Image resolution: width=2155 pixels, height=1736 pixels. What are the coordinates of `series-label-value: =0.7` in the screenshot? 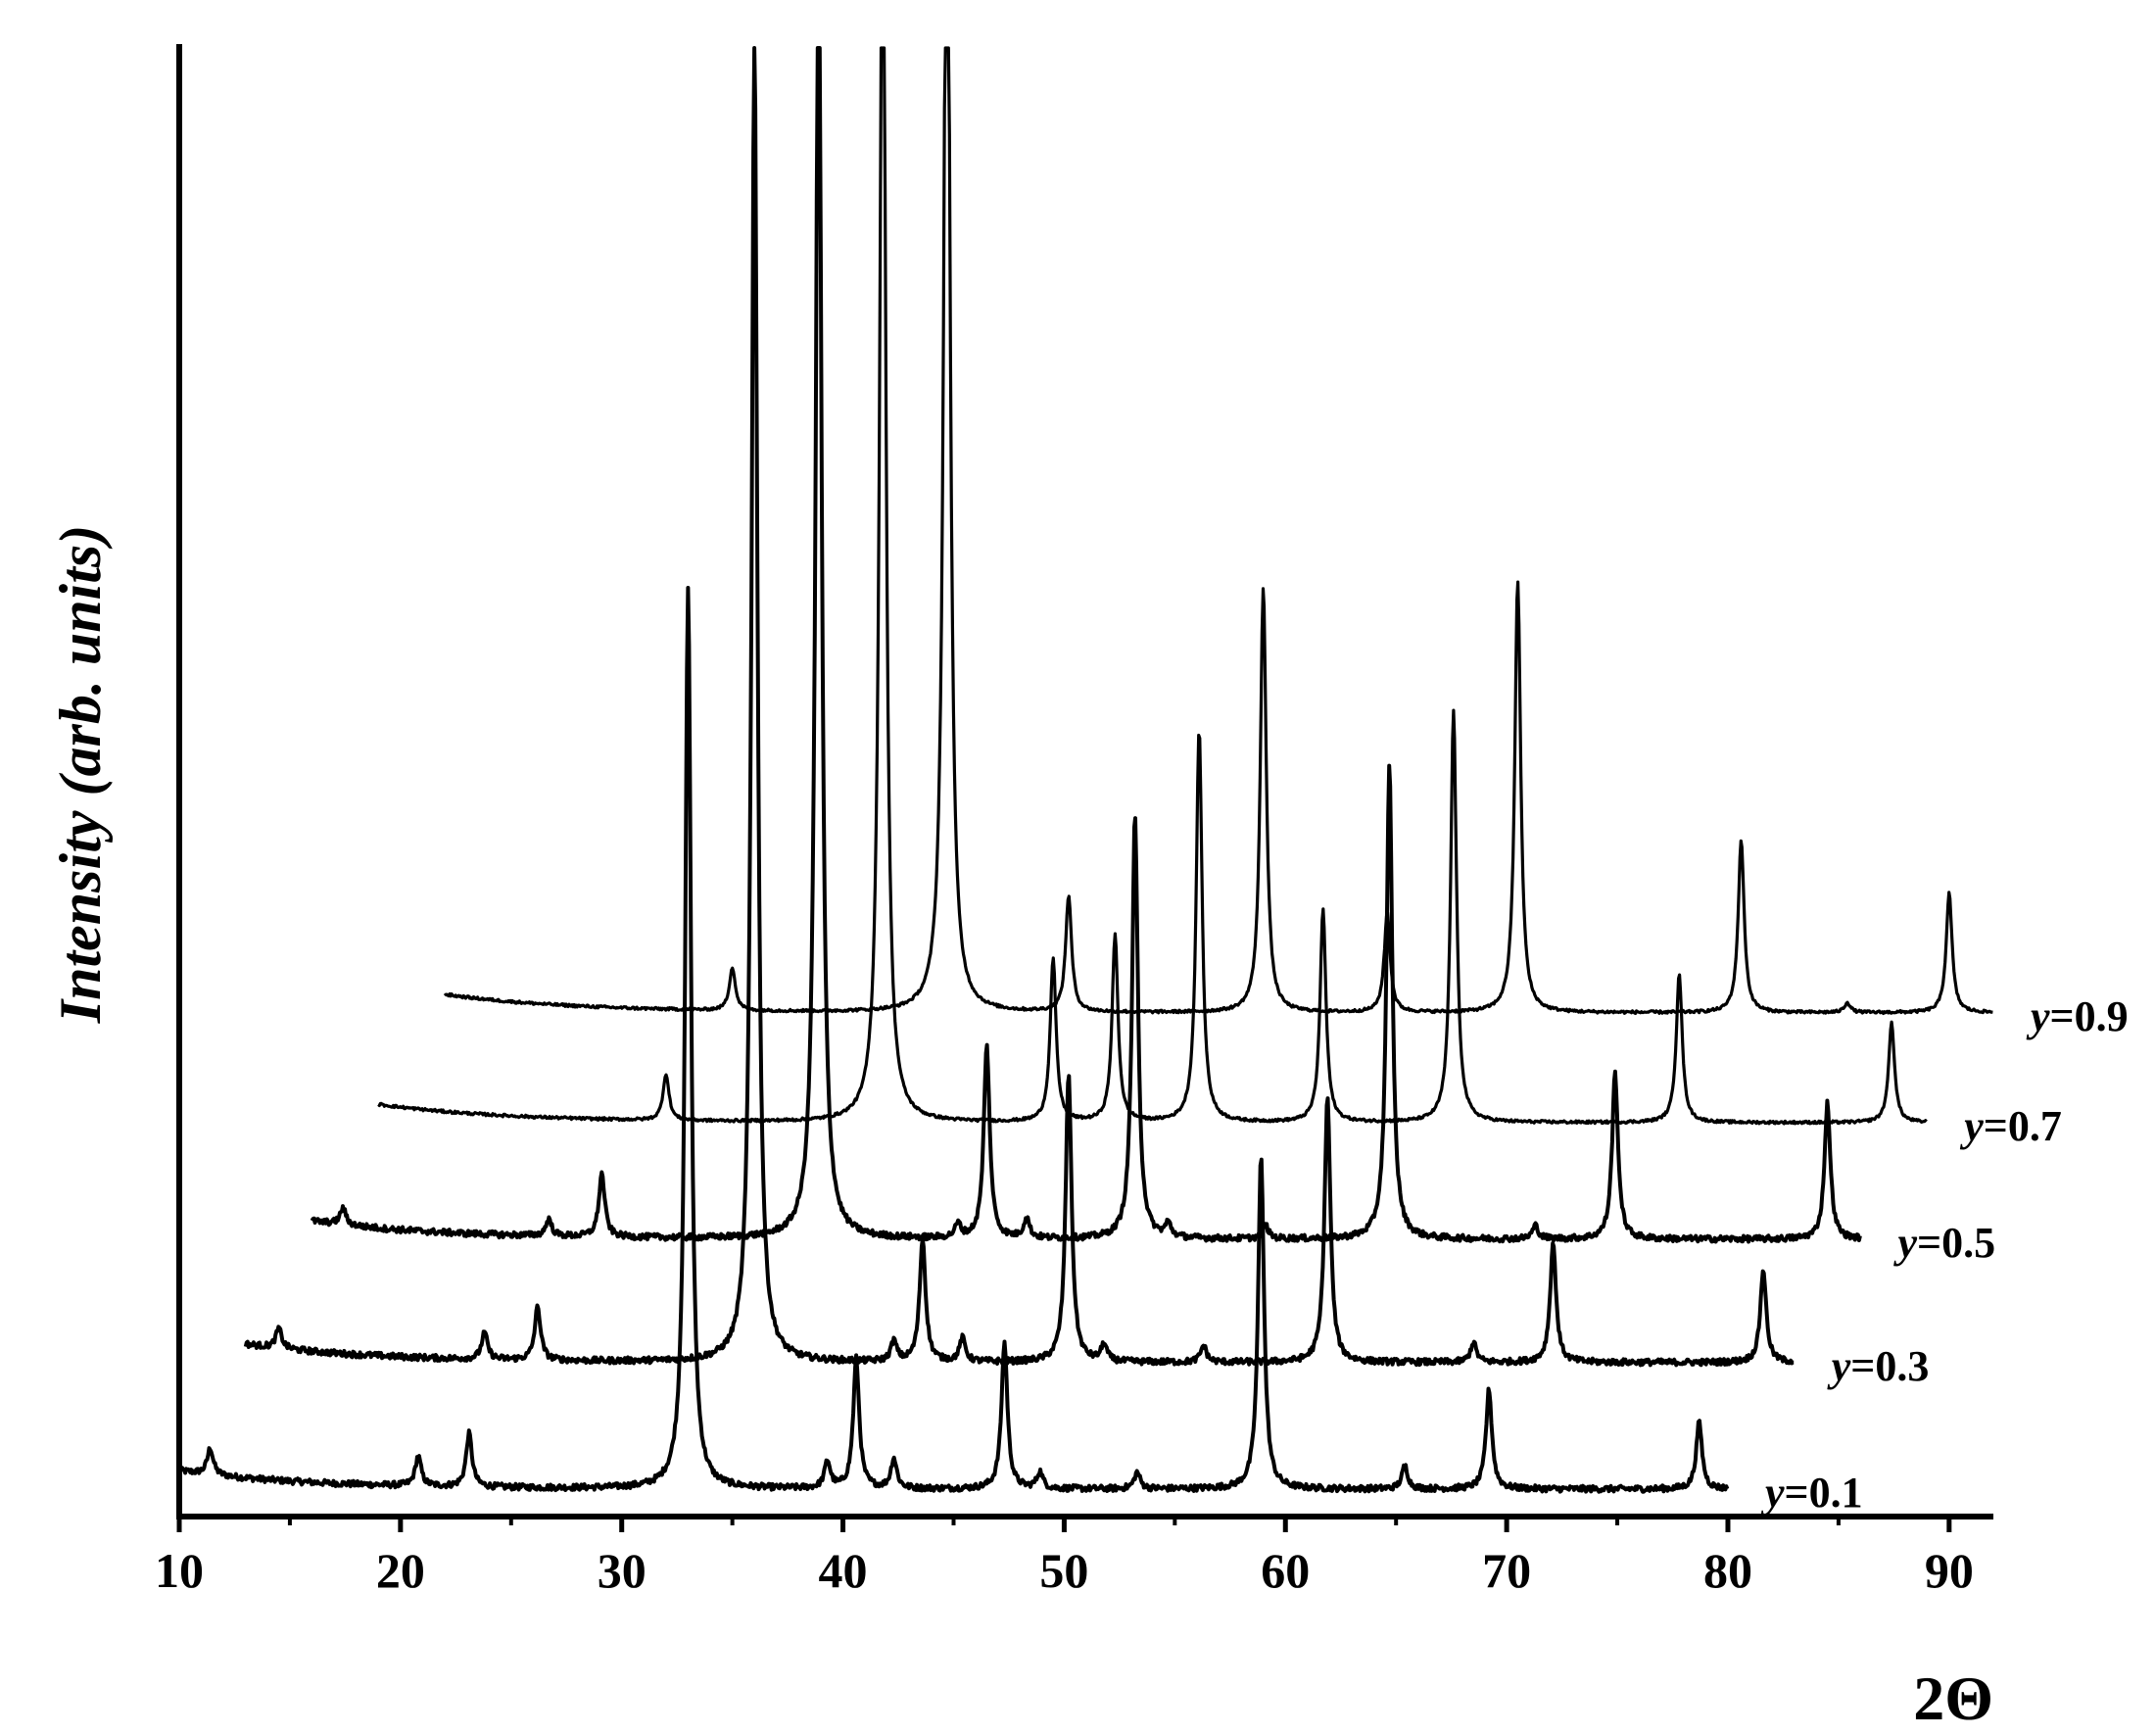 It's located at (2023, 1126).